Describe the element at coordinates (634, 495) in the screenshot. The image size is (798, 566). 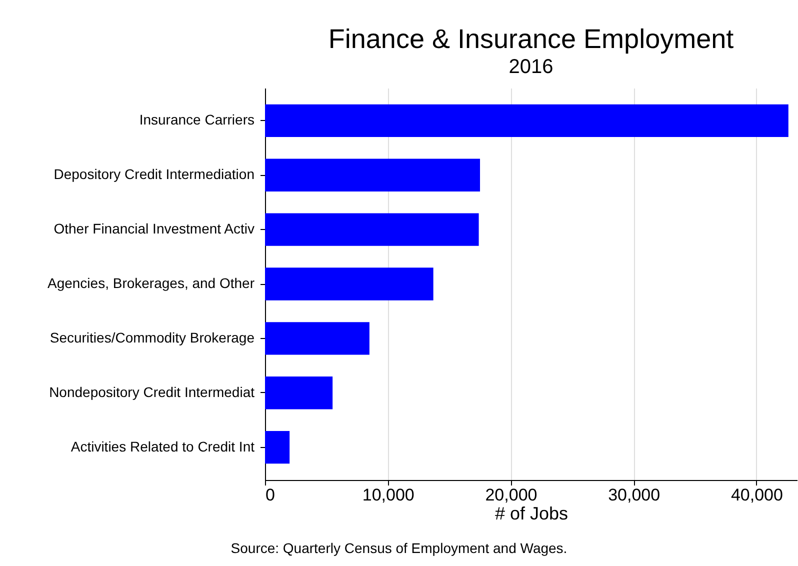
I see `x-tick-label: 30,000` at that location.